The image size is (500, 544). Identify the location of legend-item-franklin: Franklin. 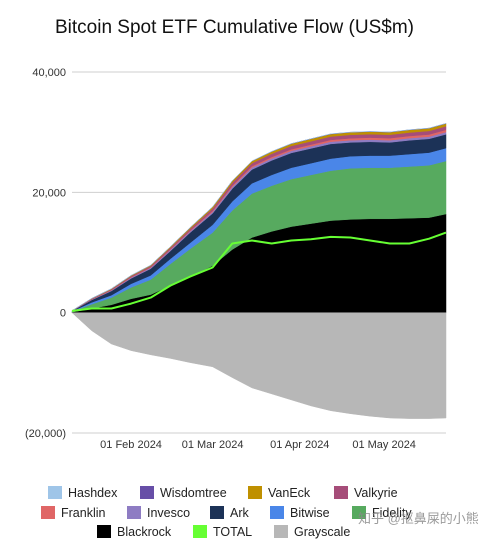
(73, 513).